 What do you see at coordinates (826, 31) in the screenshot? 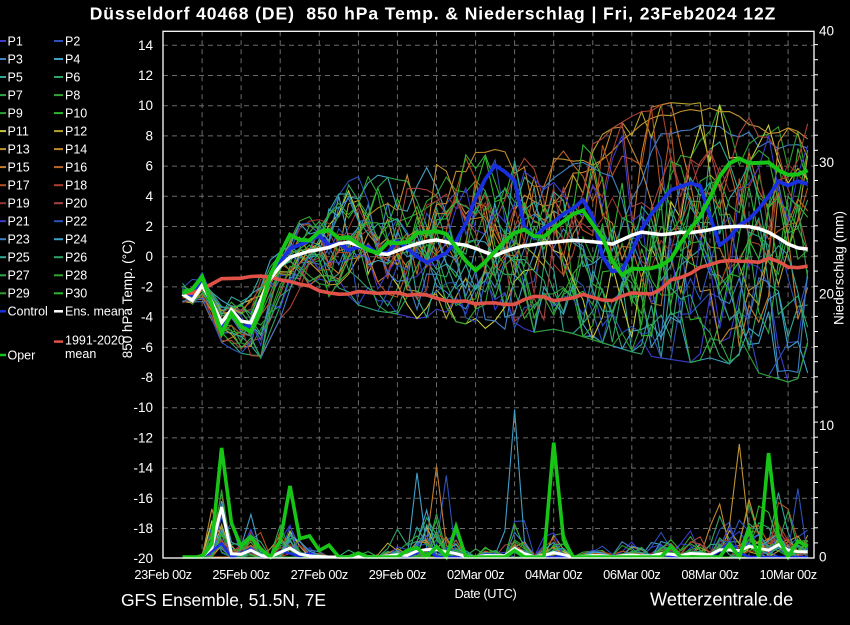
I see `svg-text: 40` at bounding box center [826, 31].